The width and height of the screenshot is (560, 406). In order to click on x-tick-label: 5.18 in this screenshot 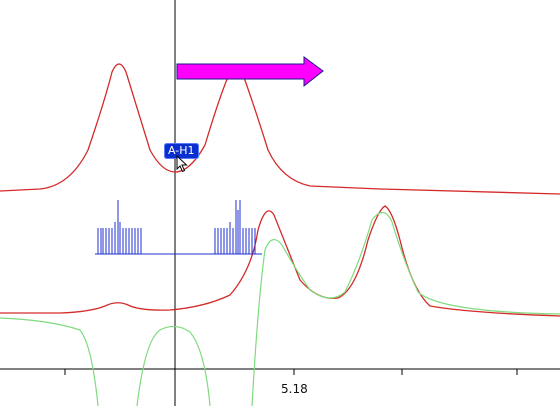, I will do `click(294, 389)`.